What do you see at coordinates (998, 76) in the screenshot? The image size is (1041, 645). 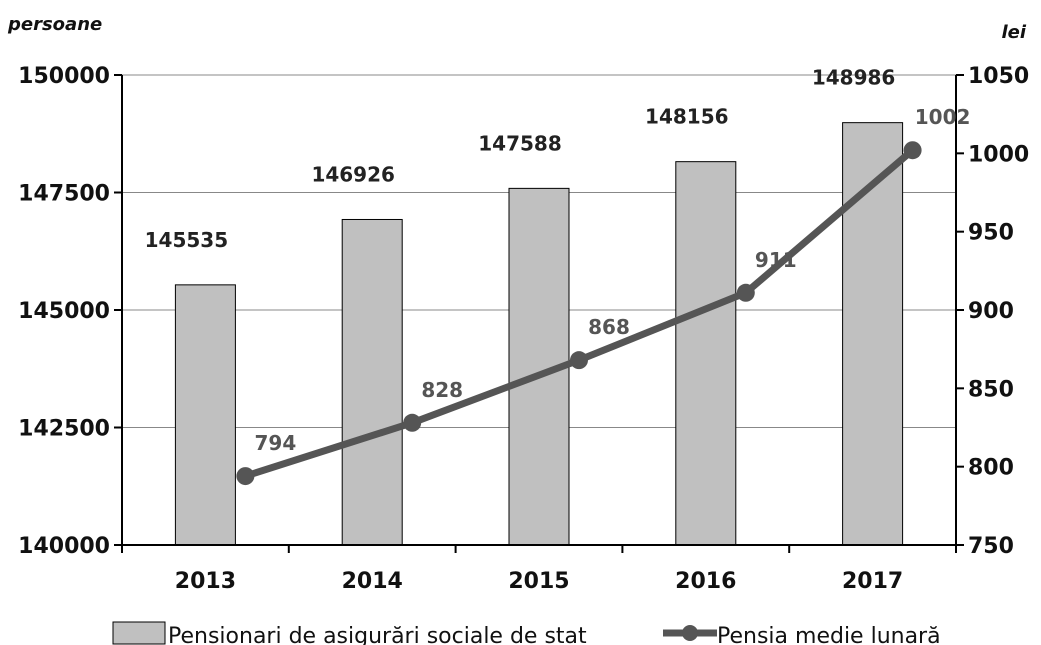 I see `right-tick-label: 1050` at bounding box center [998, 76].